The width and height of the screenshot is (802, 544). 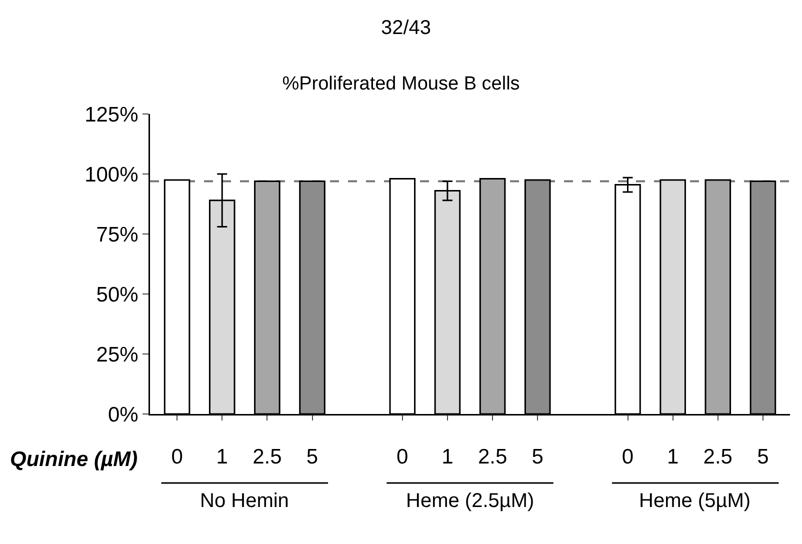 What do you see at coordinates (244, 501) in the screenshot?
I see `text: No Hemin` at bounding box center [244, 501].